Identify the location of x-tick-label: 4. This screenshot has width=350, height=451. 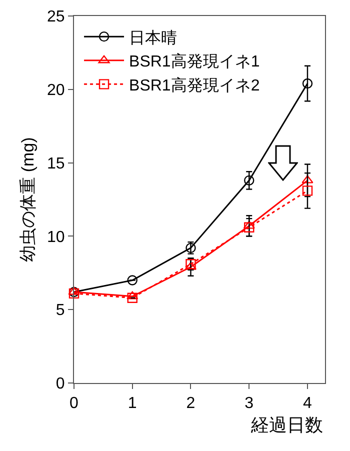
(307, 403).